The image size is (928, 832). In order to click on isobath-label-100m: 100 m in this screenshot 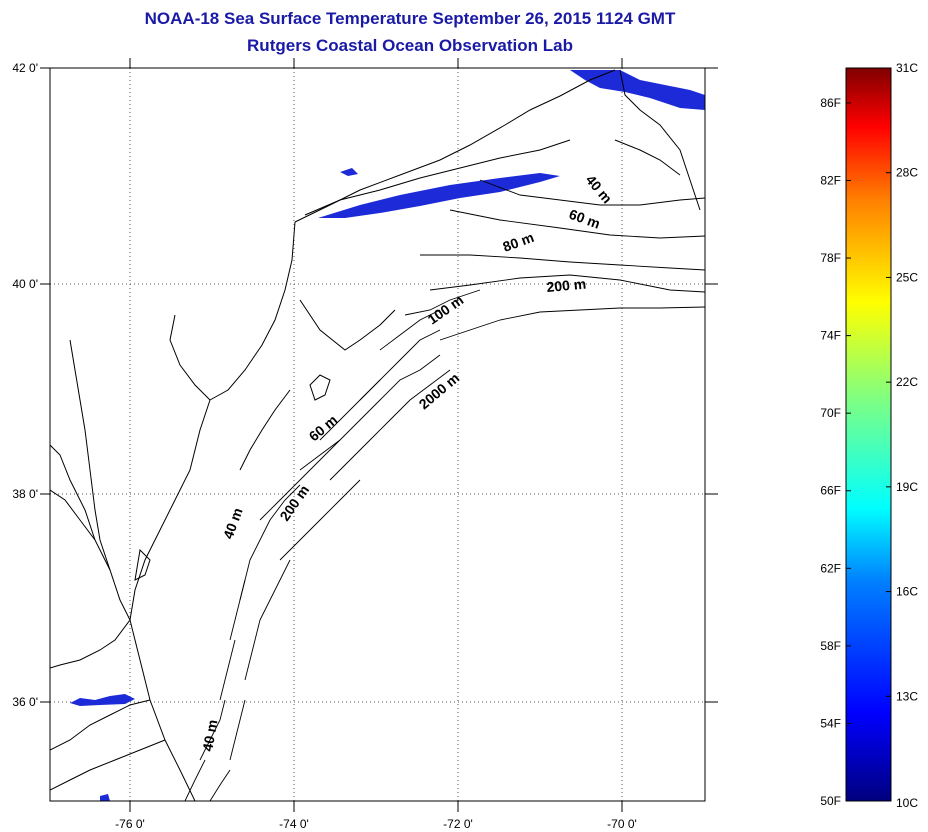, I will do `click(446, 310)`.